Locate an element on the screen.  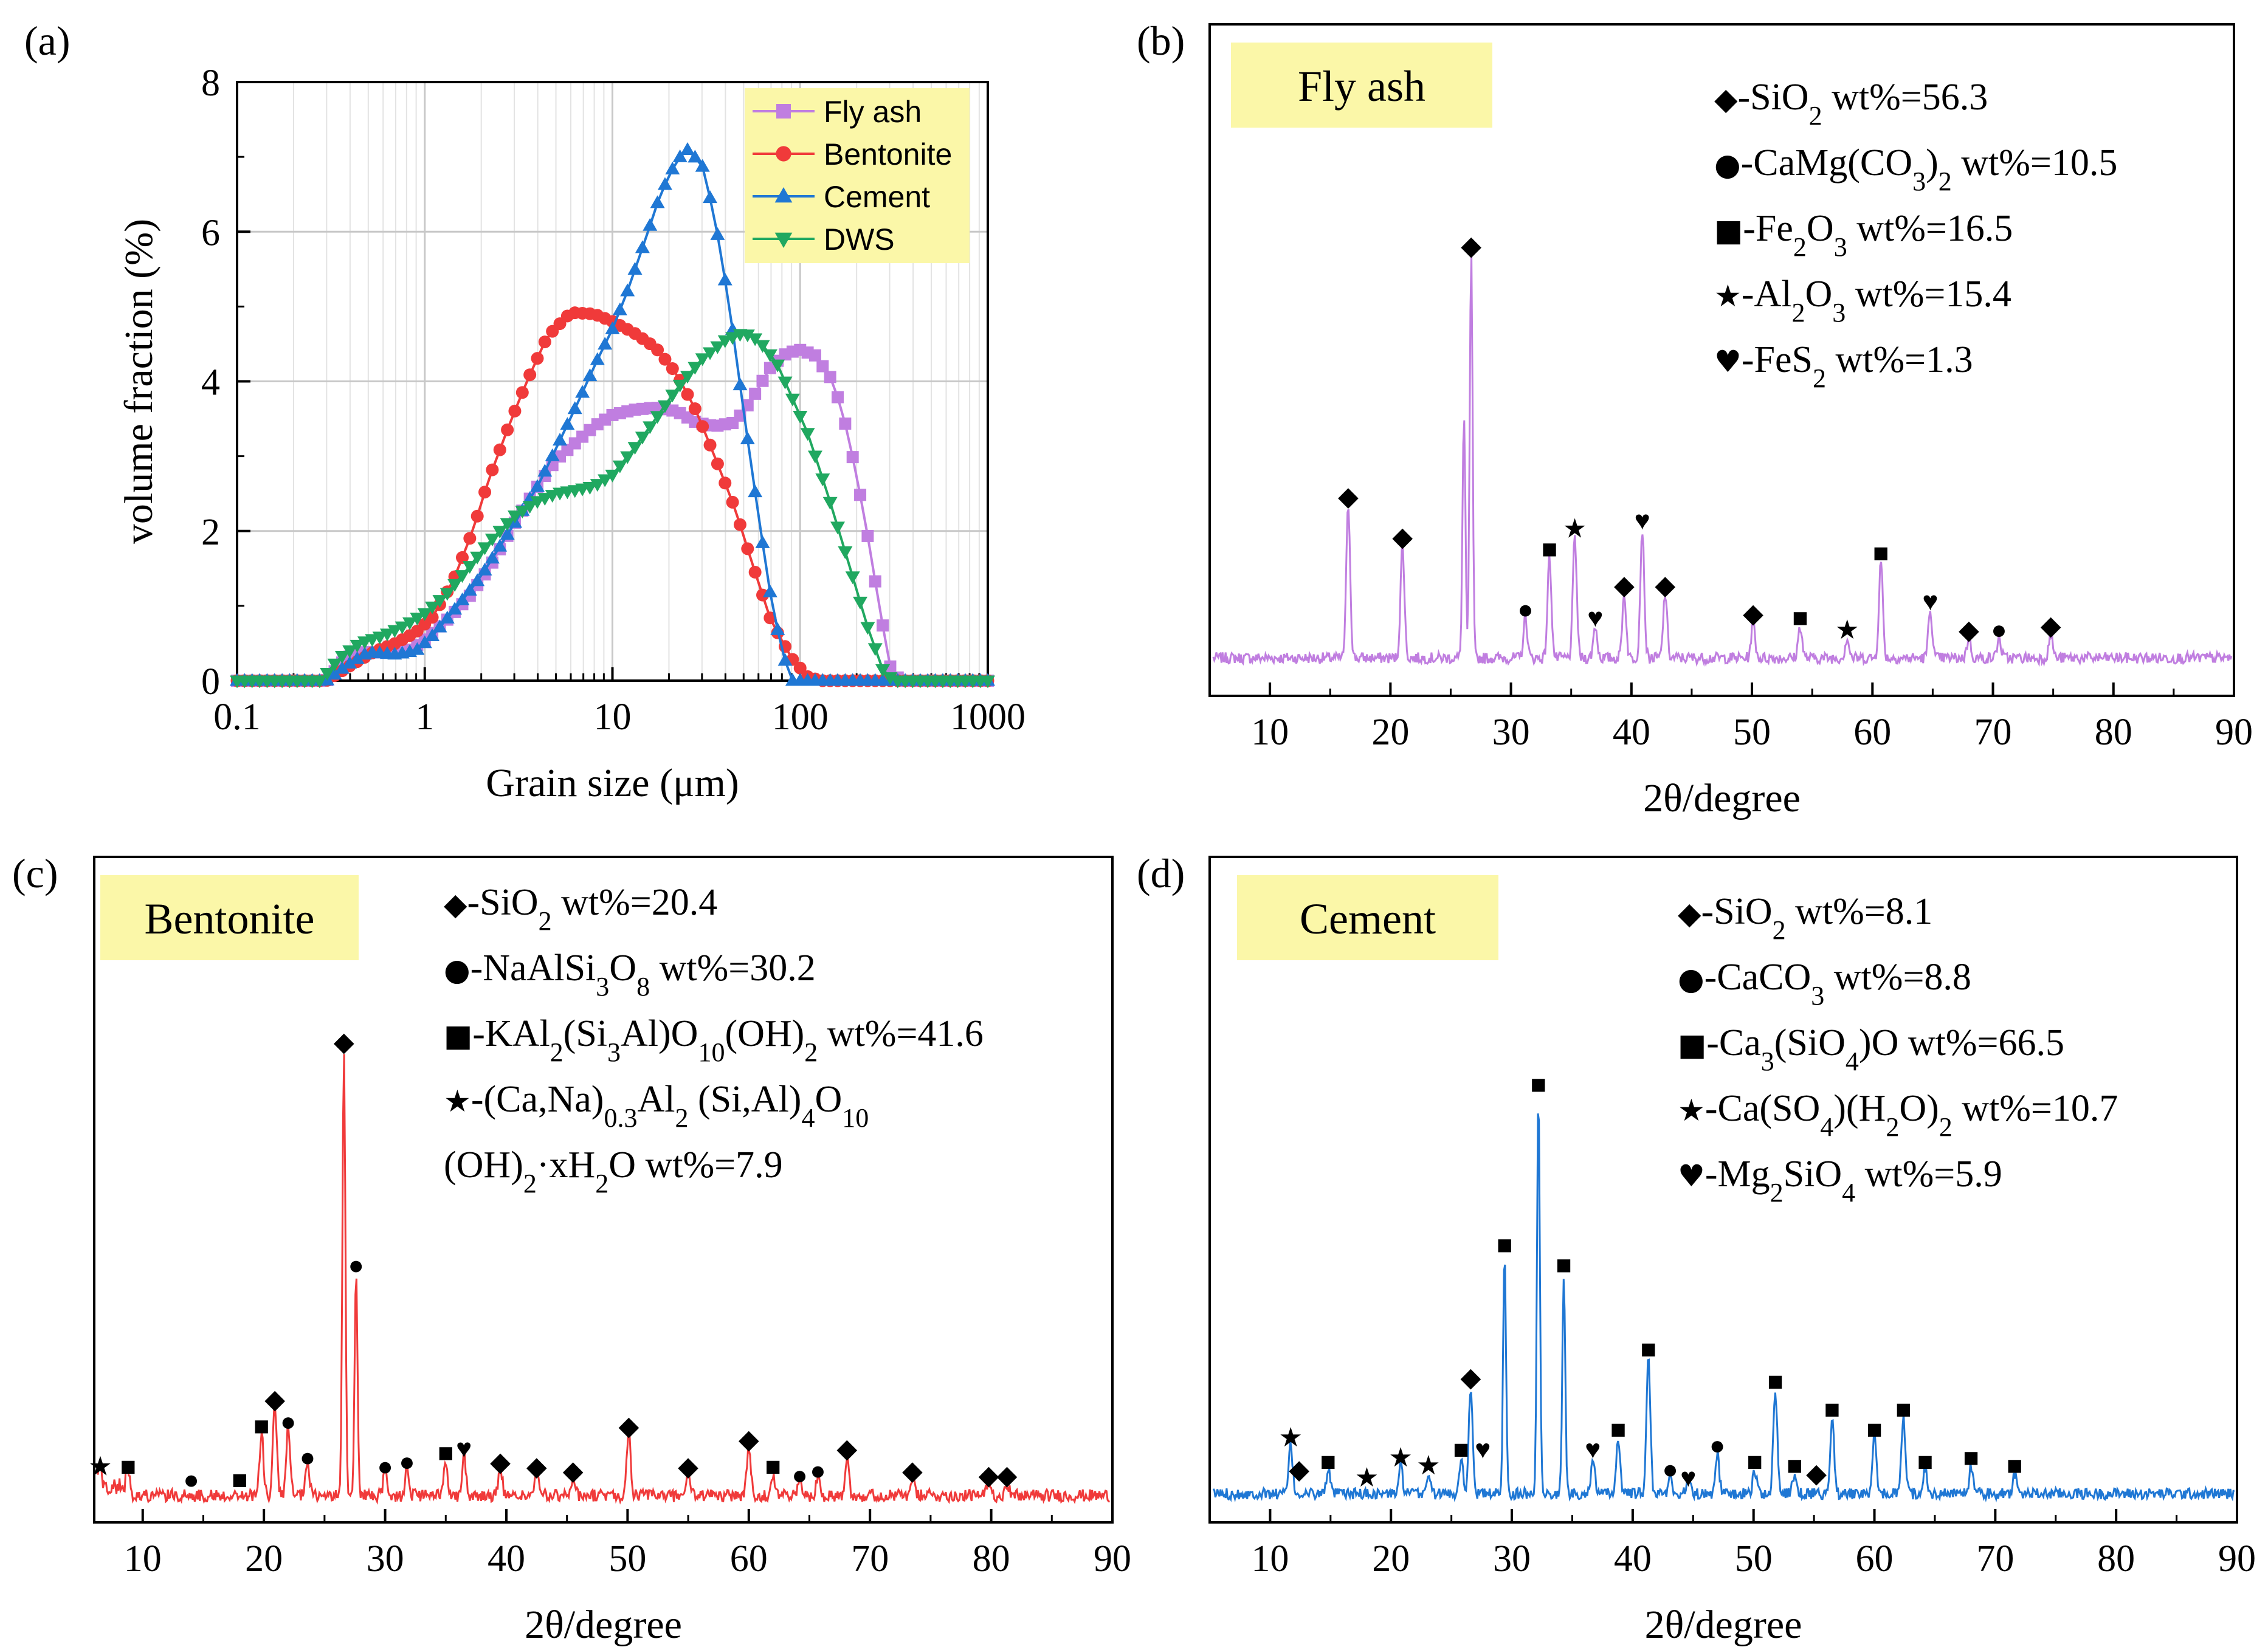
legend-text: -(Ca,Na) is located at coordinates (537, 1099).